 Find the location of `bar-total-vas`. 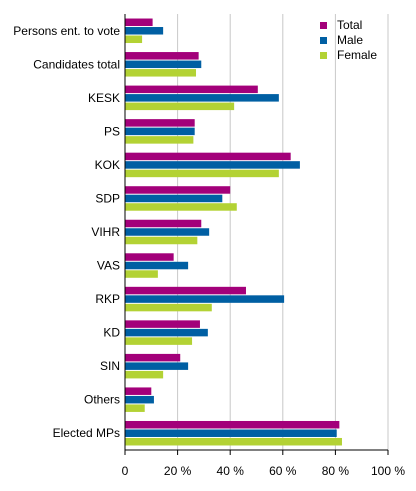

bar-total-vas is located at coordinates (149, 257).